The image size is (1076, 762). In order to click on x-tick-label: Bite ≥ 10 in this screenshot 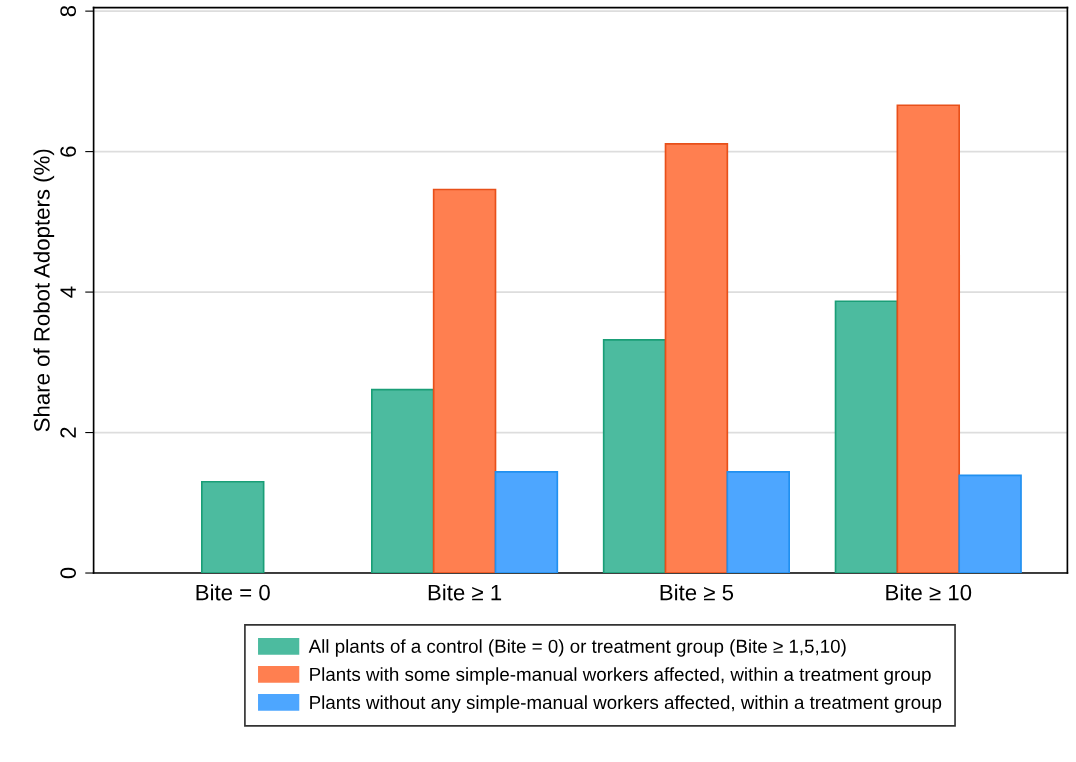, I will do `click(929, 592)`.